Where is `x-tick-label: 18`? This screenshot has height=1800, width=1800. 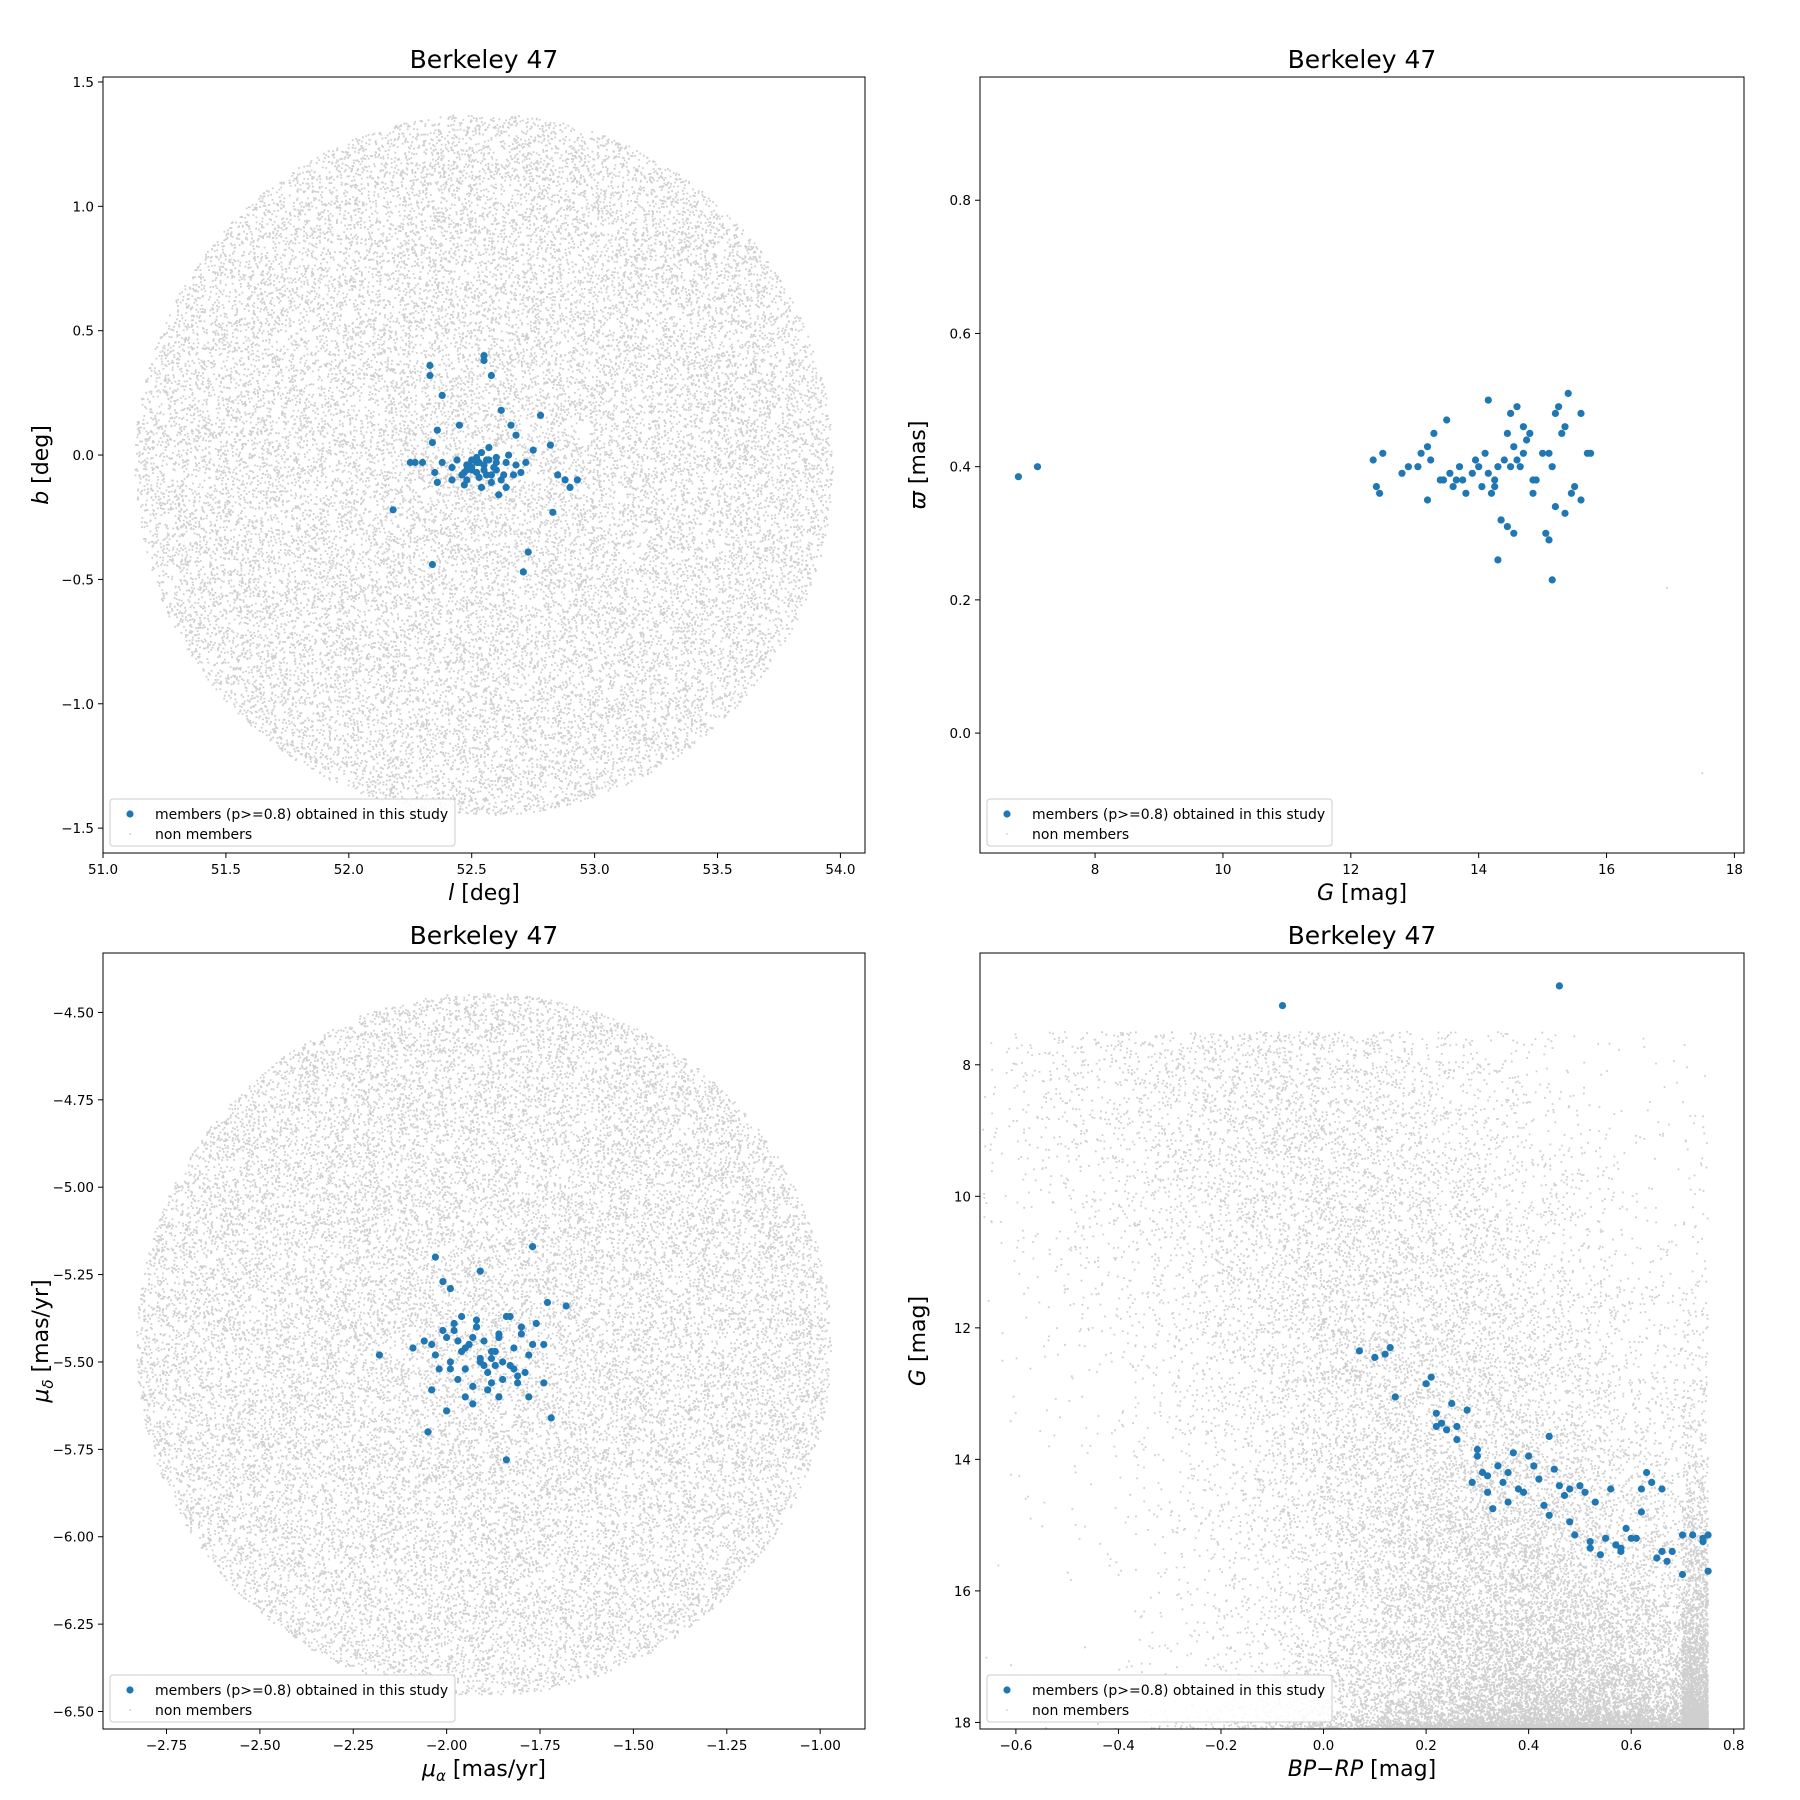 x-tick-label: 18 is located at coordinates (1734, 870).